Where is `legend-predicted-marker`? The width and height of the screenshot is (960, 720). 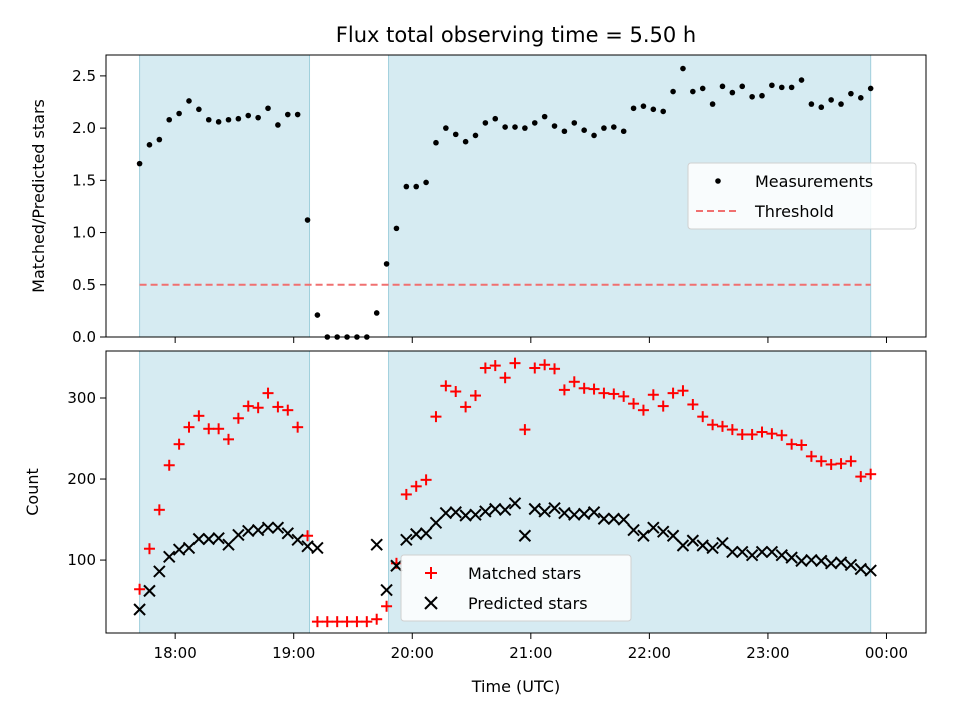
legend-predicted-marker is located at coordinates (431, 603).